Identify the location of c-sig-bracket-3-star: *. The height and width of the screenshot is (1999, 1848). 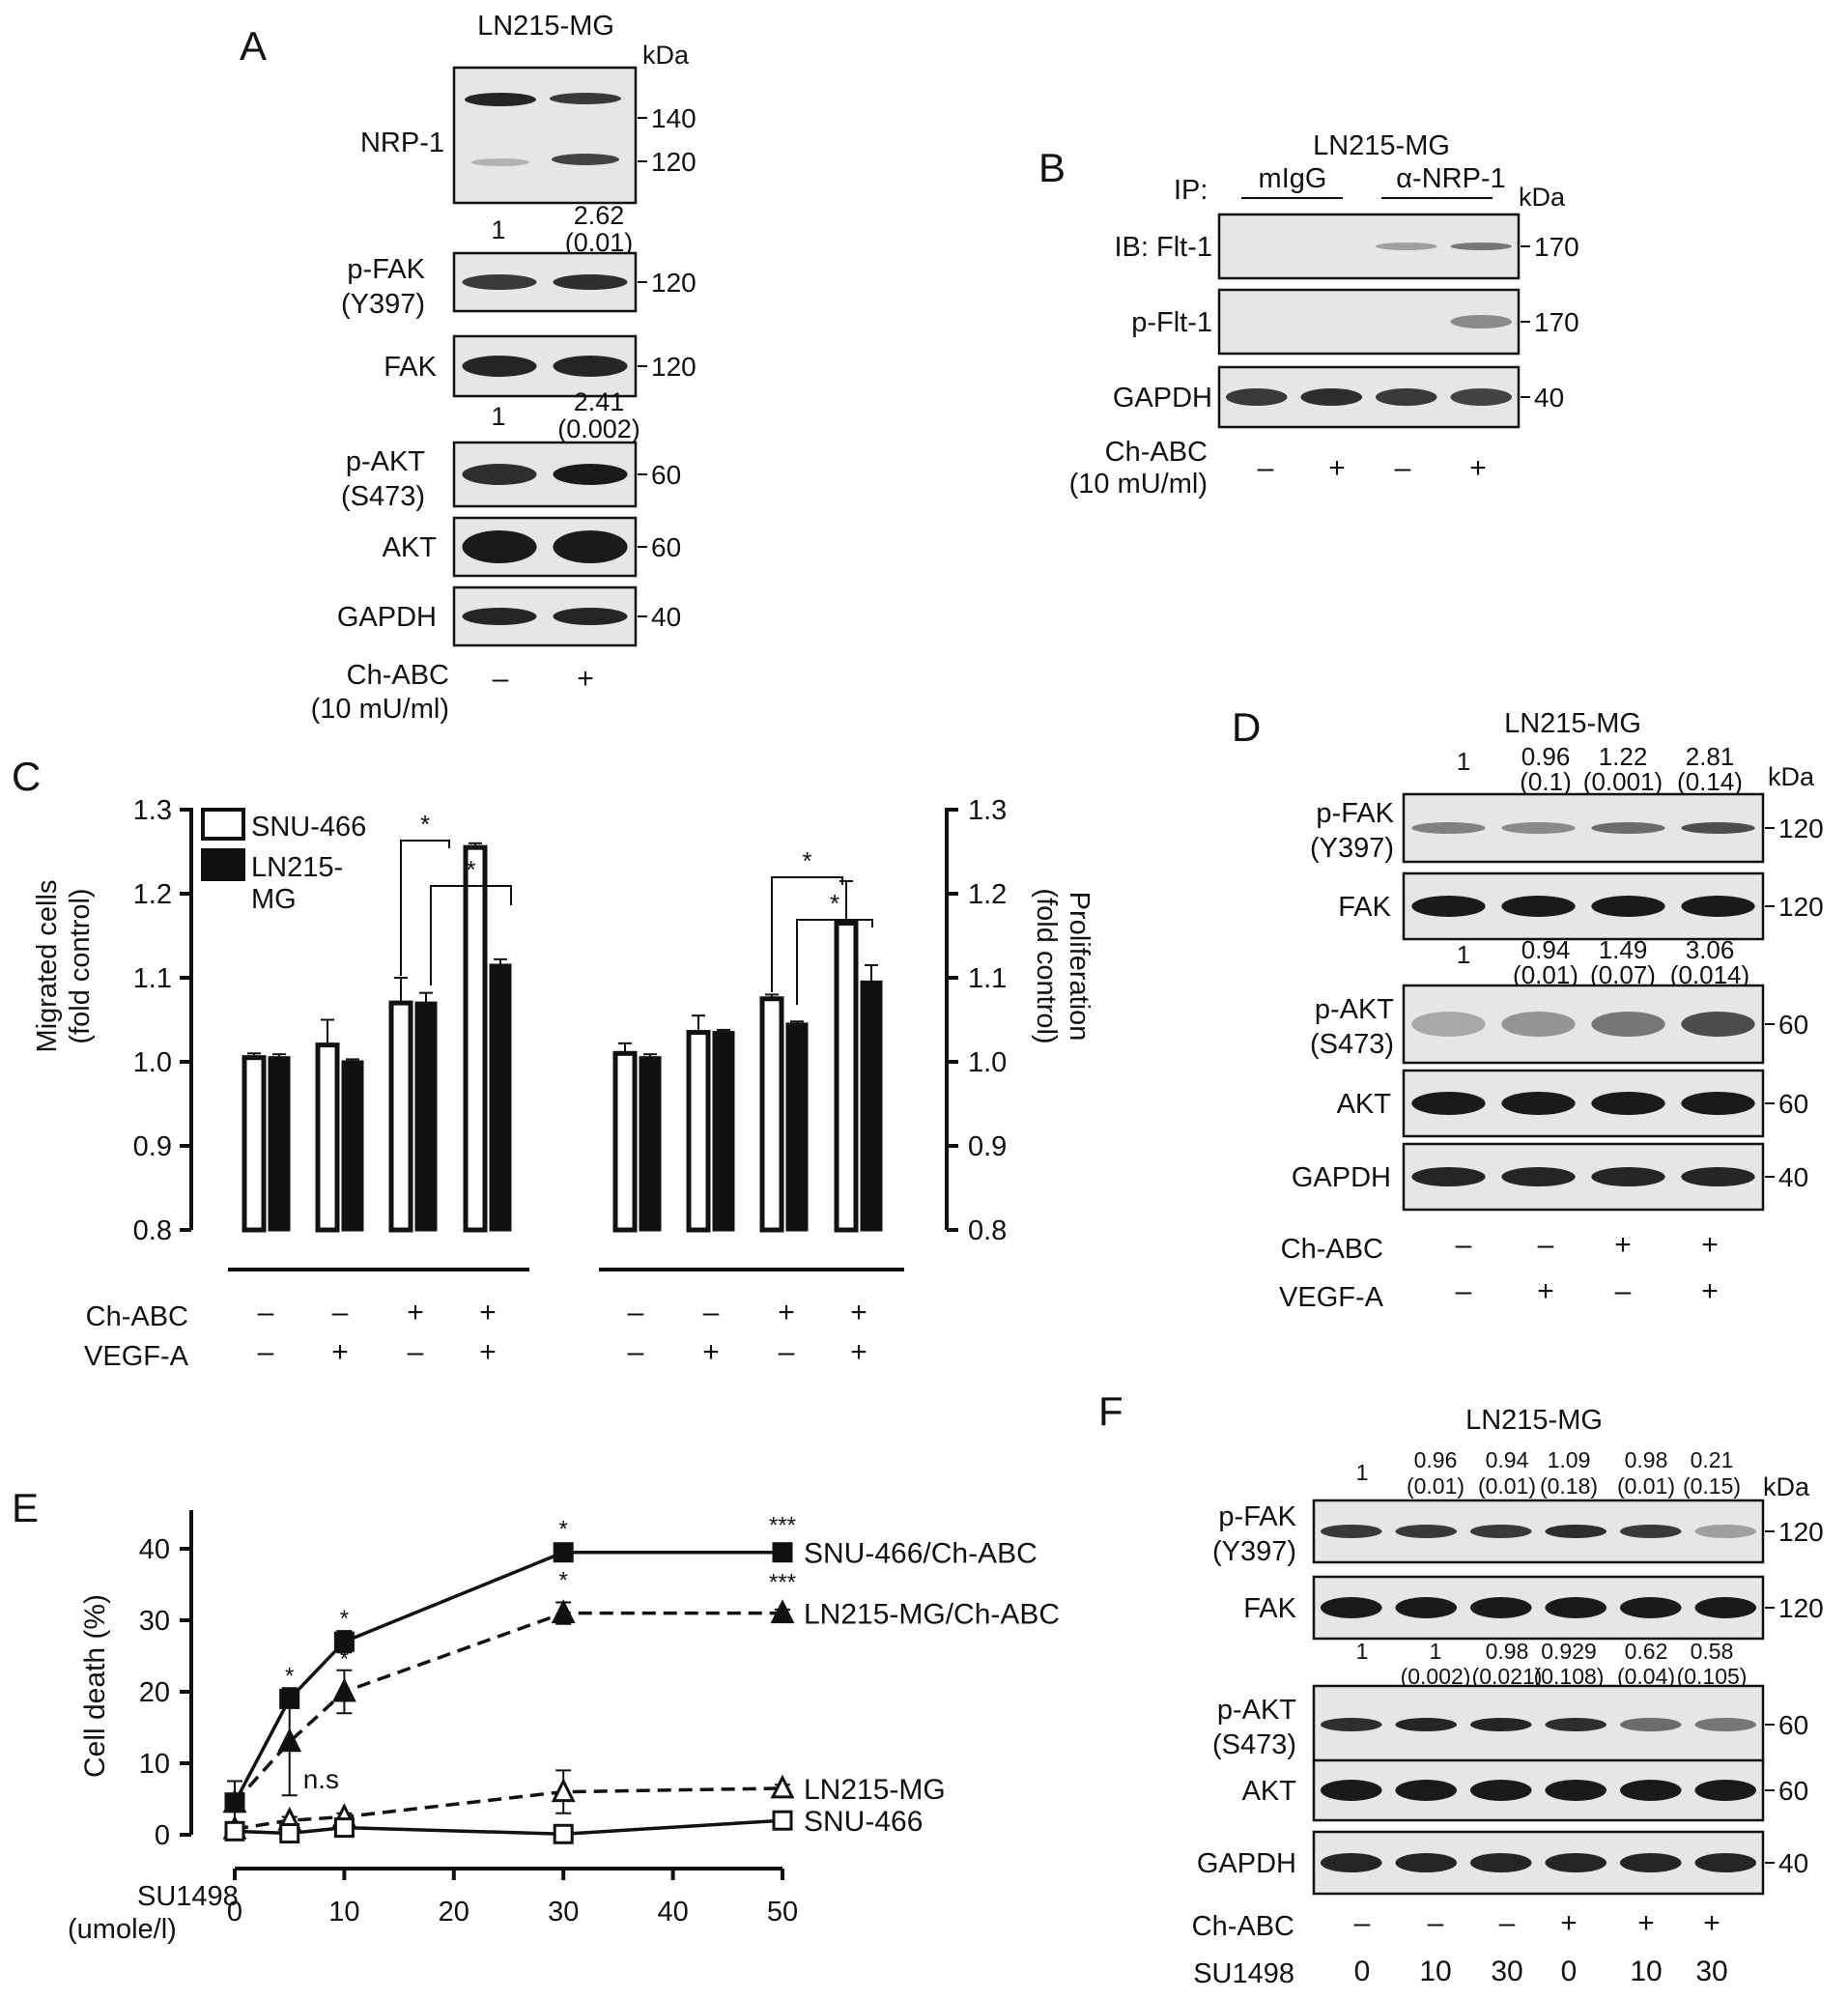
(806, 860).